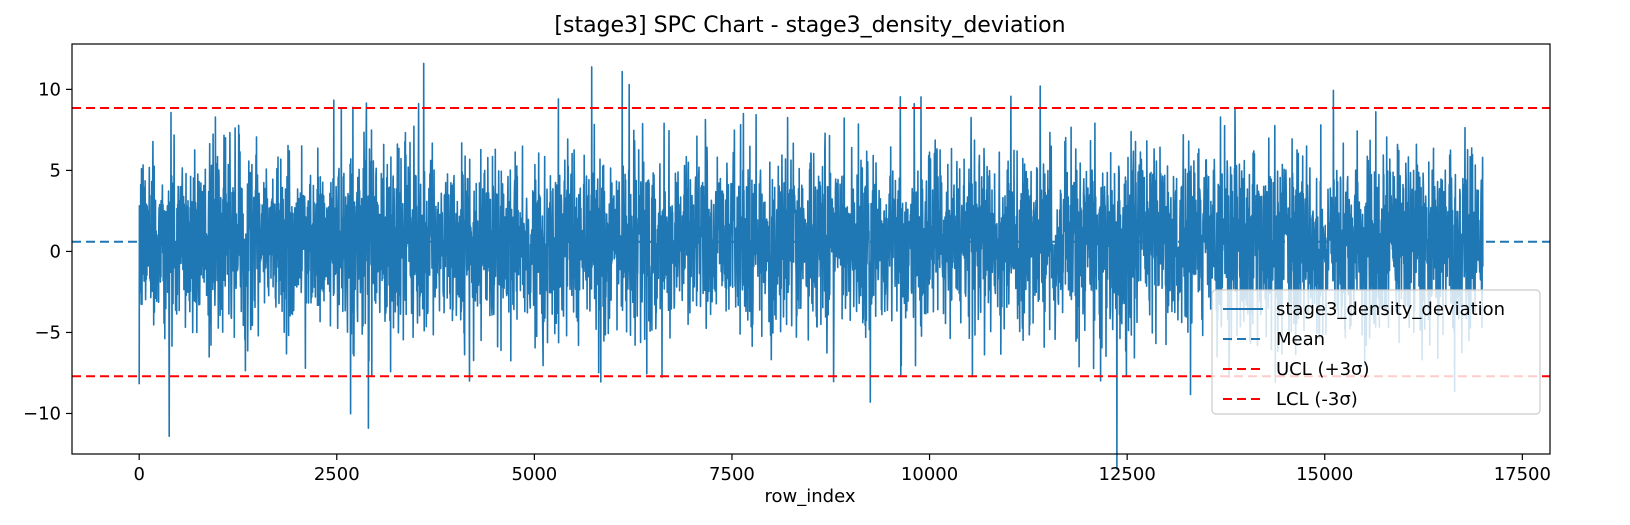 The image size is (1630, 525). What do you see at coordinates (42, 413) in the screenshot?
I see `y-tick-label: −10` at bounding box center [42, 413].